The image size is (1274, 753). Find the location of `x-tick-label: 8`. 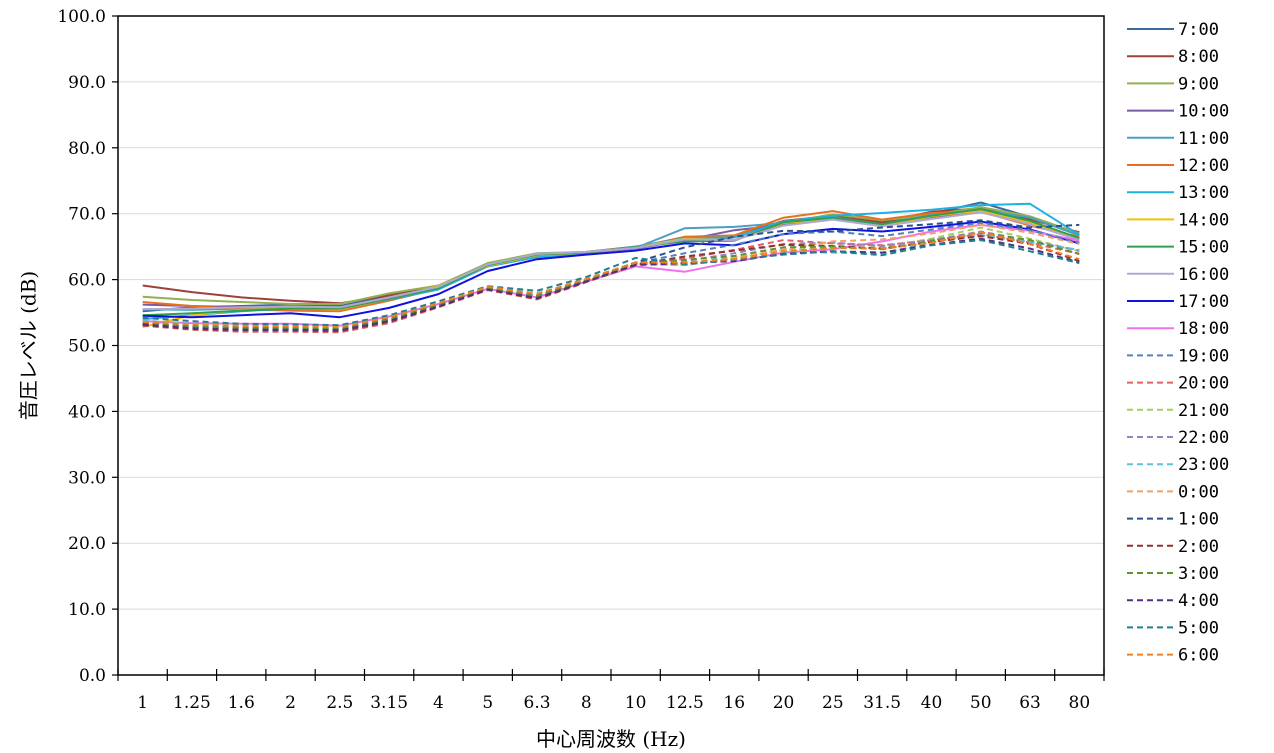

x-tick-label: 8 is located at coordinates (586, 703).